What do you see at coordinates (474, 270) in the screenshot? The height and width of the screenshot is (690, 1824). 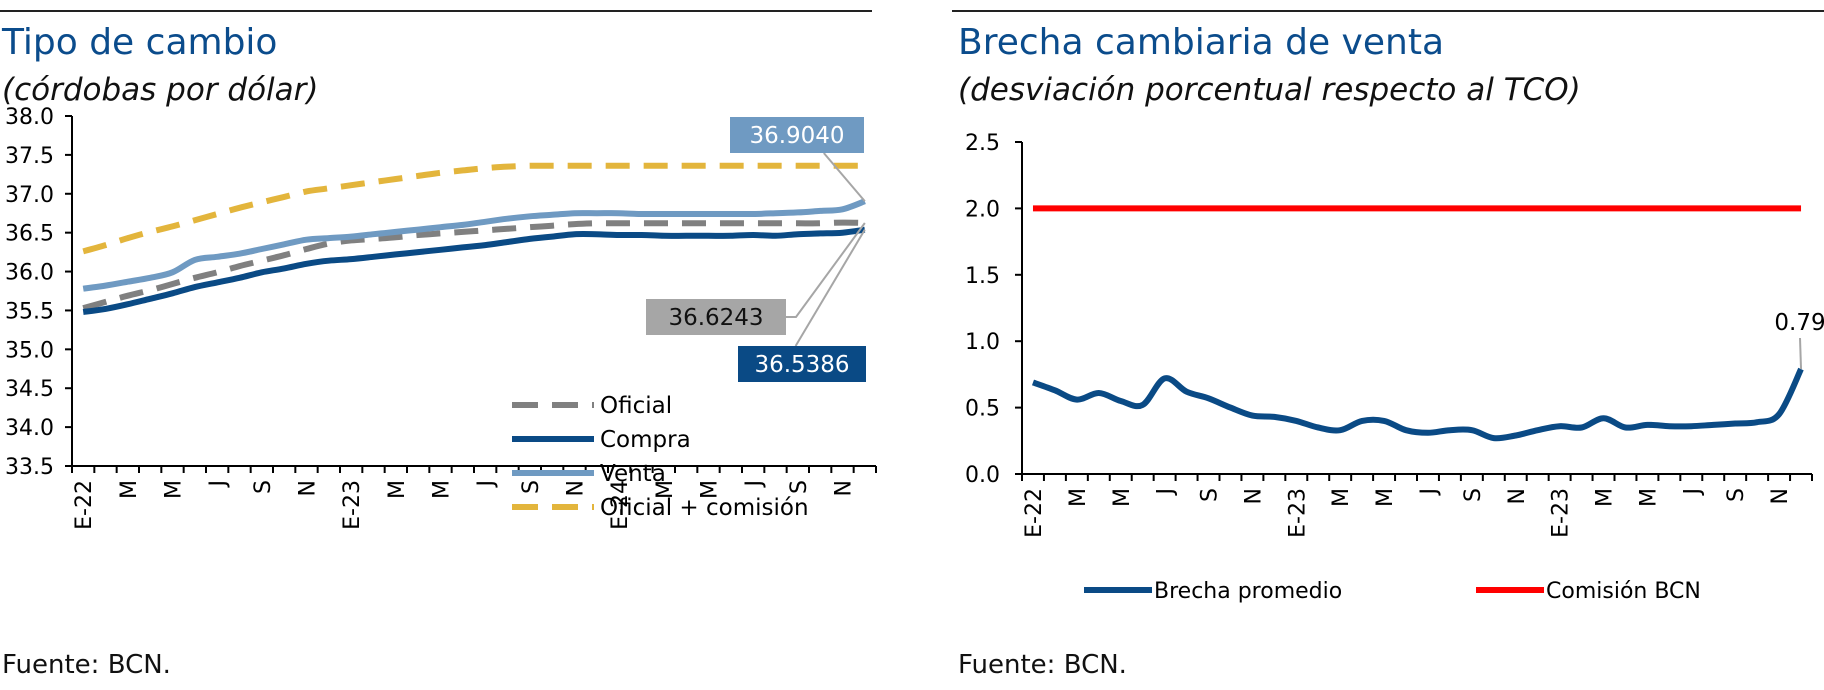 I see `series-line-compra` at bounding box center [474, 270].